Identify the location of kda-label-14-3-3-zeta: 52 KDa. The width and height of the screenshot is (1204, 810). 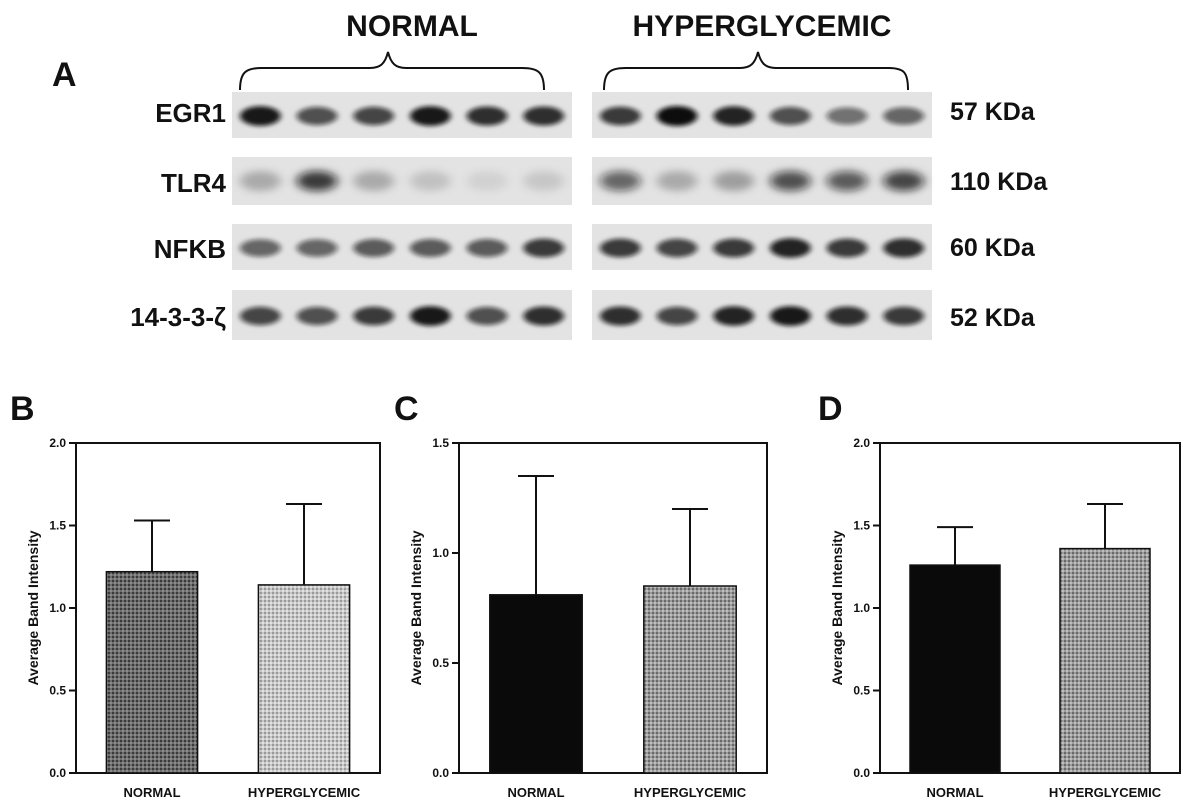
(993, 318).